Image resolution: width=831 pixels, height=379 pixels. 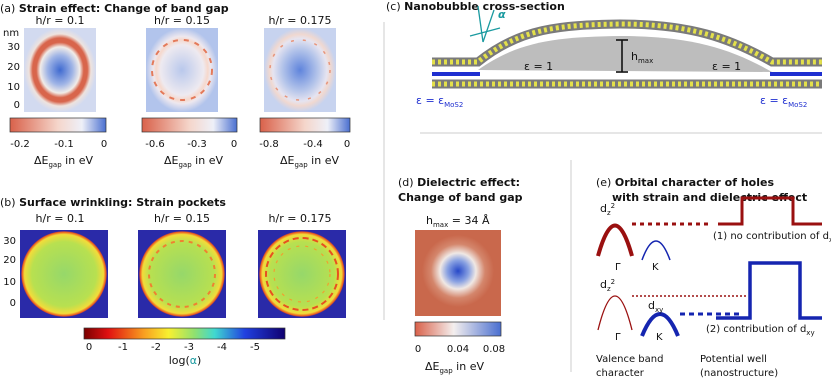 I want to click on subscript: z, so click(x=609, y=289).